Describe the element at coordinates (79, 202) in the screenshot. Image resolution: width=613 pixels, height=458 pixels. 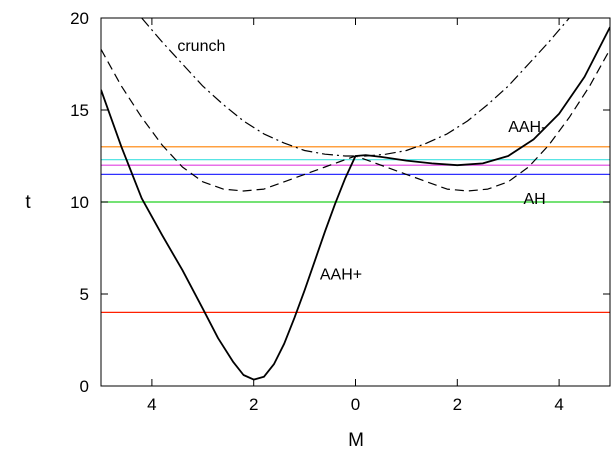
I see `y-tick-label: 10` at that location.